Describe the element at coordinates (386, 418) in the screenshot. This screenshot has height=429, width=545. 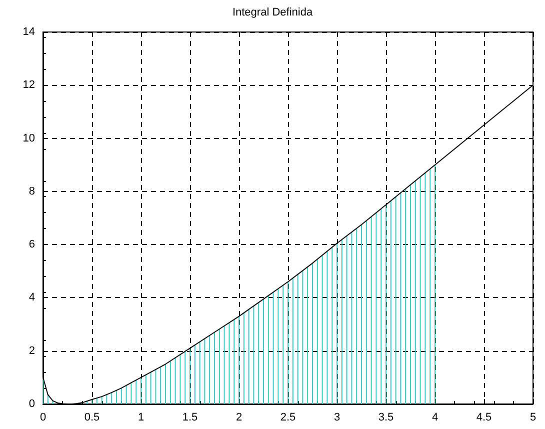
I see `x-tick-label: 3.5` at that location.